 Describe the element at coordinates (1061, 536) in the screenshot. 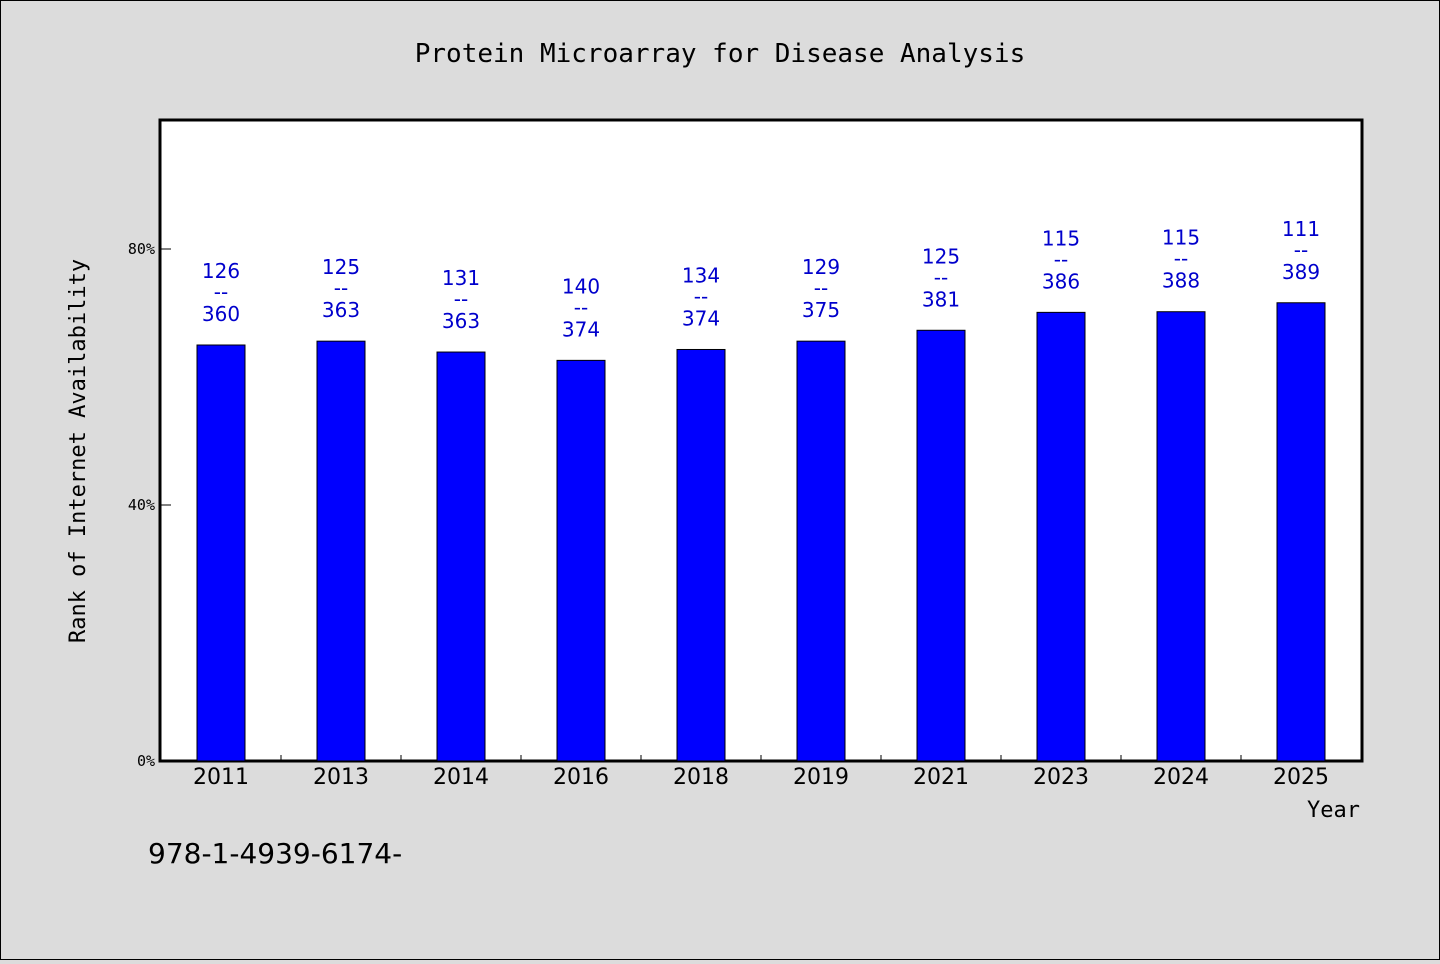

I see `bar-2023` at that location.